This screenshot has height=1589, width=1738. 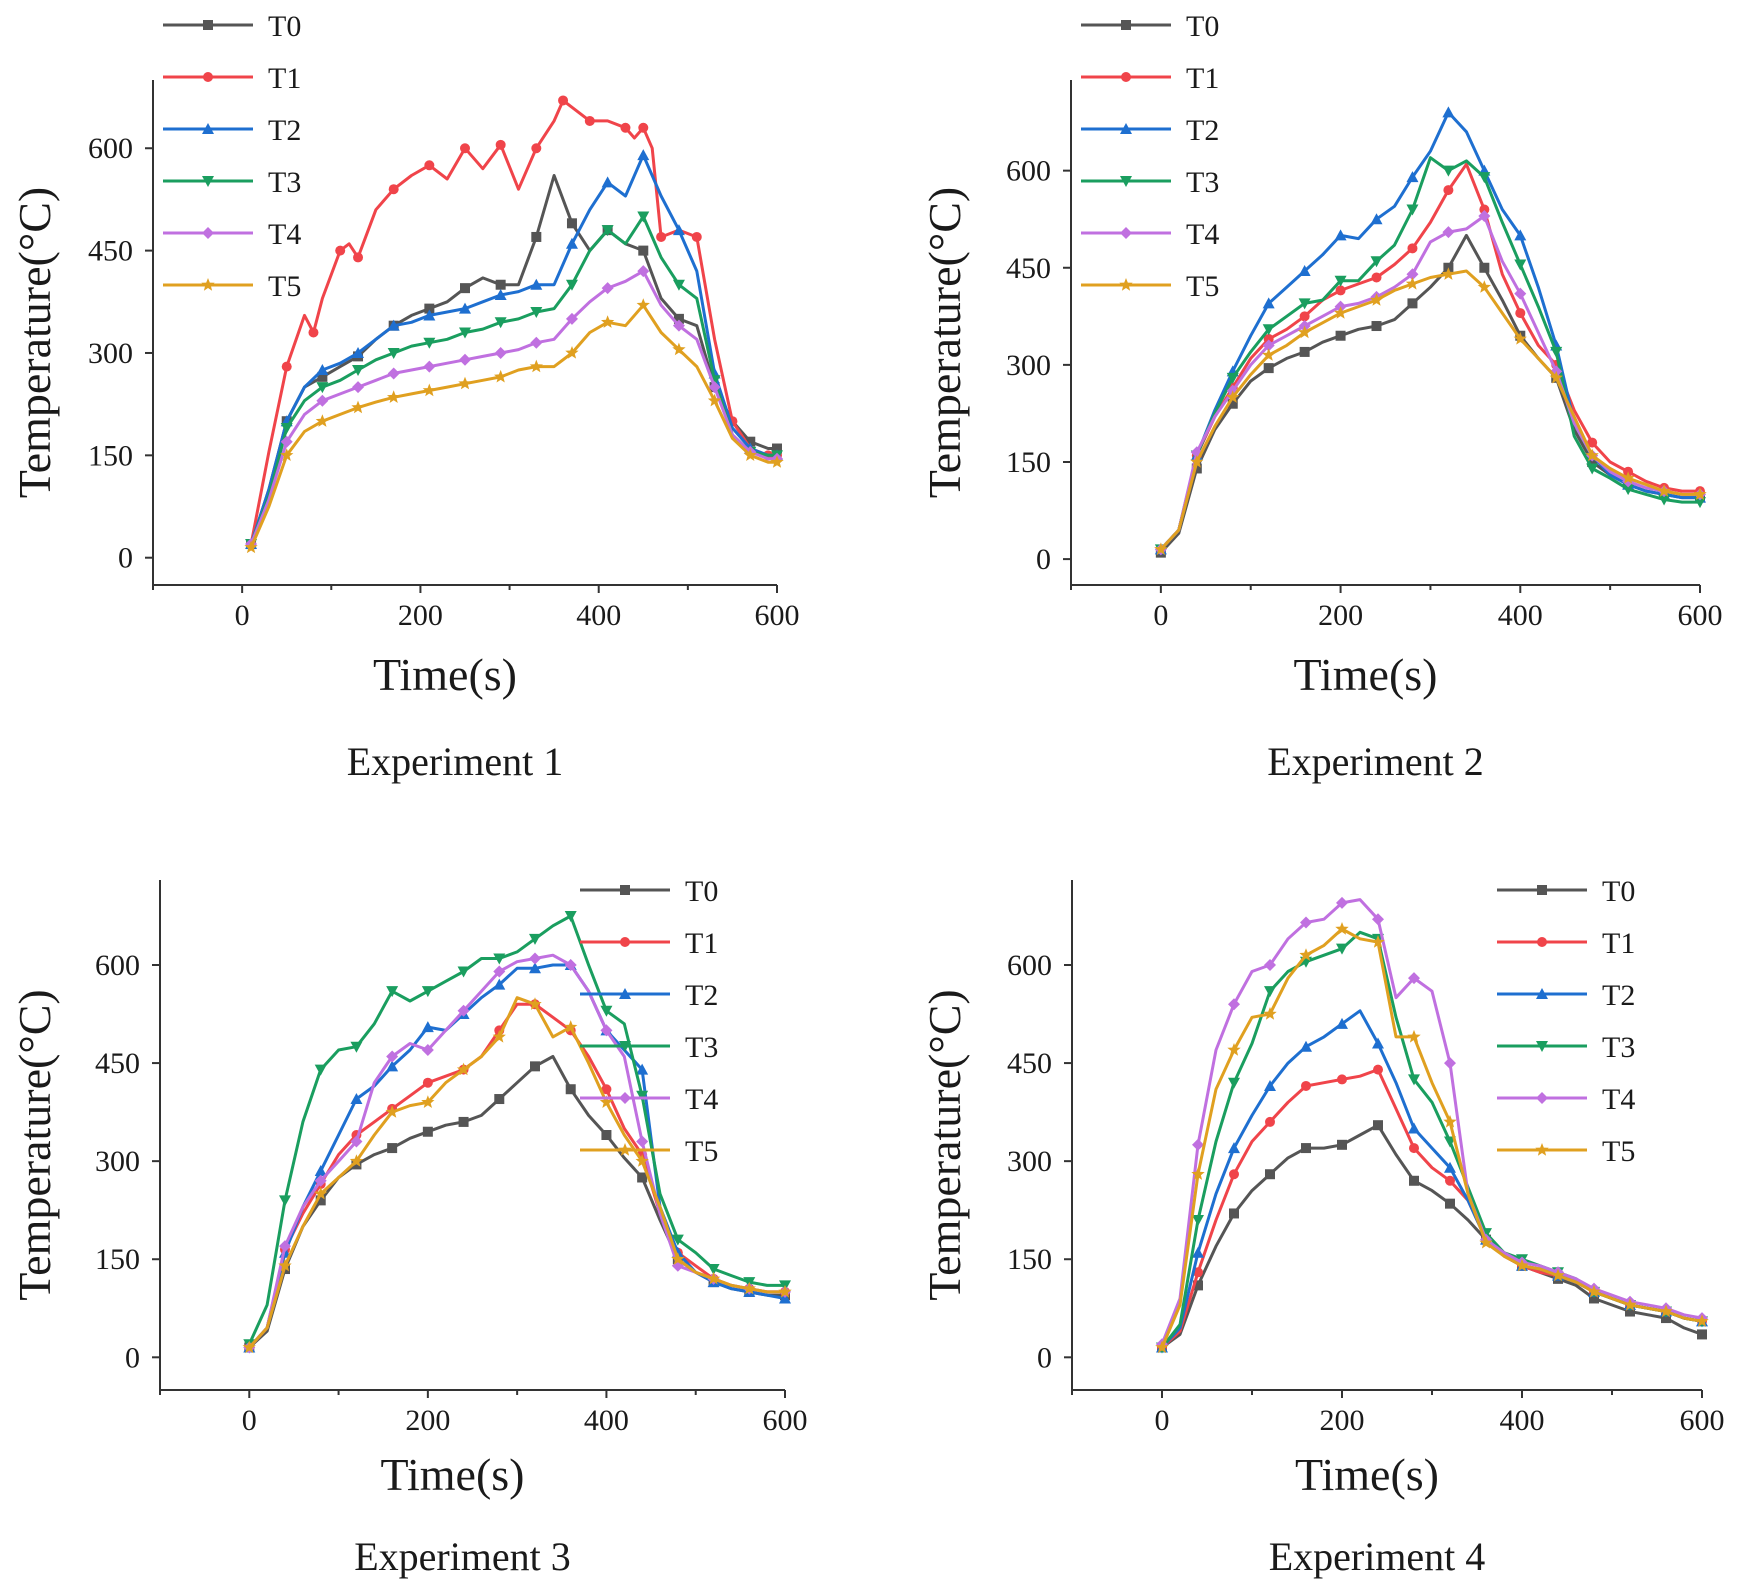 What do you see at coordinates (1028, 171) in the screenshot?
I see `y-tick-label: 600` at bounding box center [1028, 171].